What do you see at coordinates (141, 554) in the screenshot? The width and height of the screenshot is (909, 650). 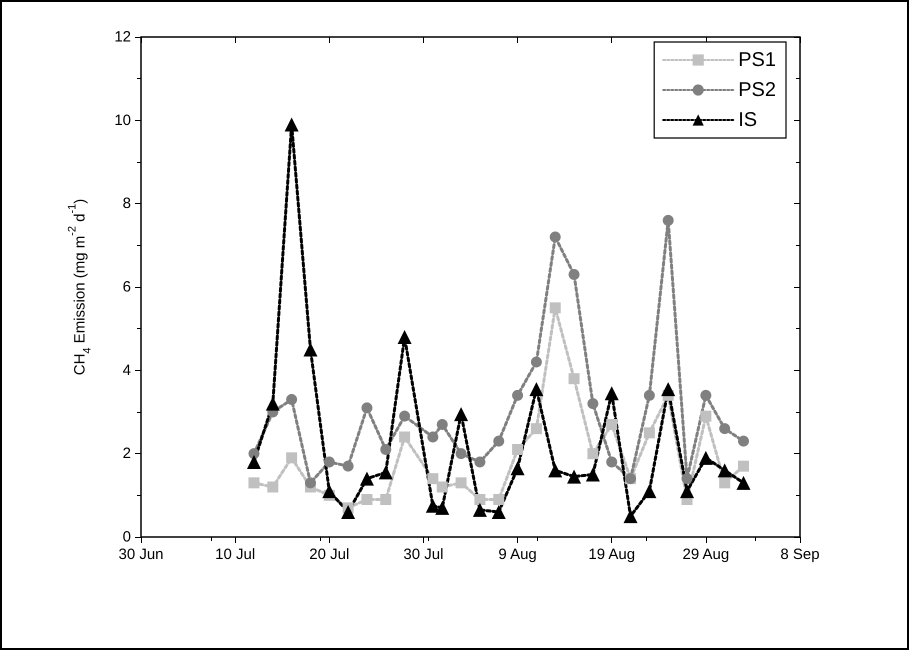 I see `x-tick-label: 30 Jun` at bounding box center [141, 554].